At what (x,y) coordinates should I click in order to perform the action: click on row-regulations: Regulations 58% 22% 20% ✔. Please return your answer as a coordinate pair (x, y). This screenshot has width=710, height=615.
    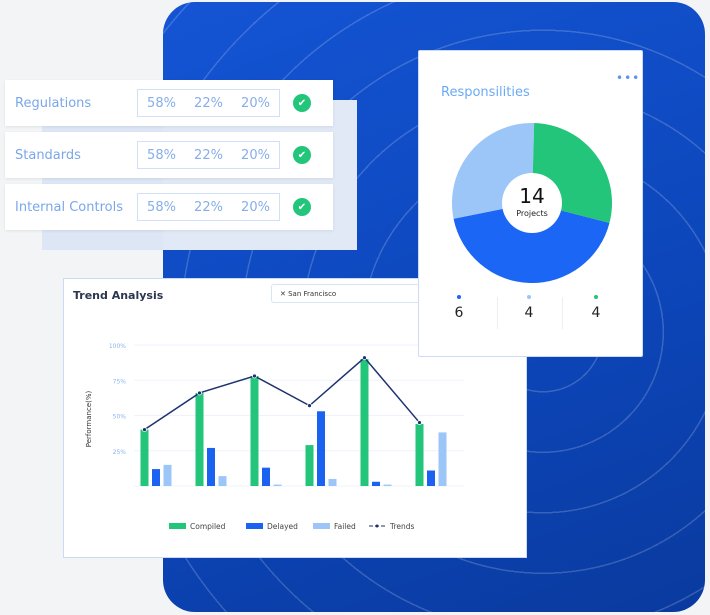
    Looking at the image, I should click on (169, 103).